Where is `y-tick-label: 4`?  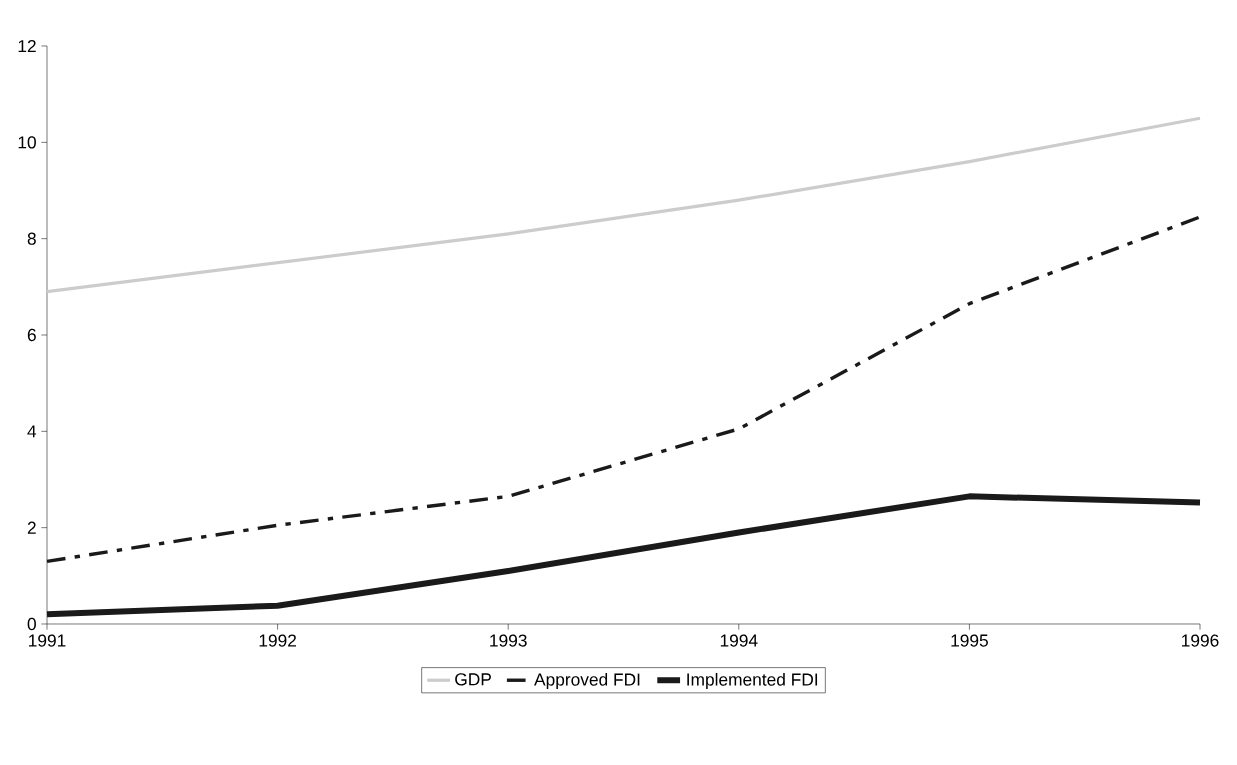
y-tick-label: 4 is located at coordinates (32, 431).